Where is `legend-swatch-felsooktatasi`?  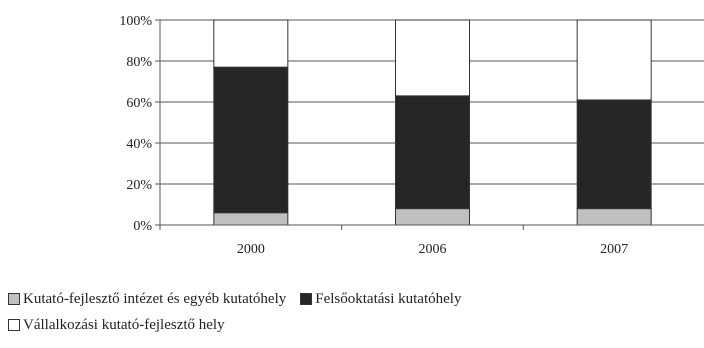
legend-swatch-felsooktatasi is located at coordinates (306, 299).